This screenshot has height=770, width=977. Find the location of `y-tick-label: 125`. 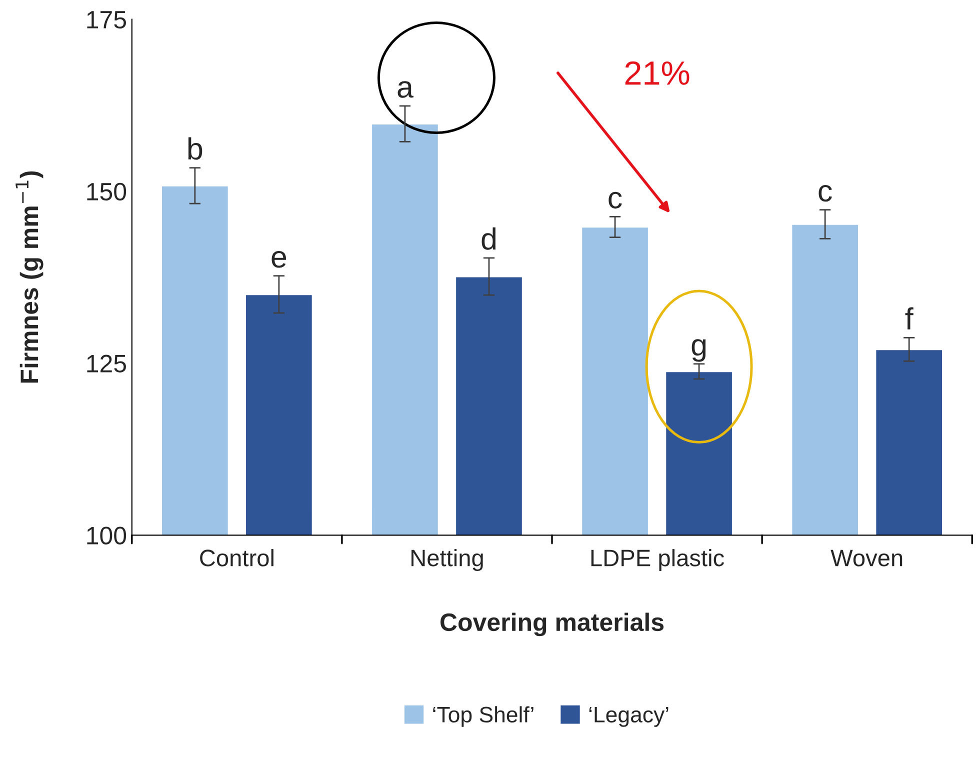

y-tick-label: 125 is located at coordinates (106, 363).